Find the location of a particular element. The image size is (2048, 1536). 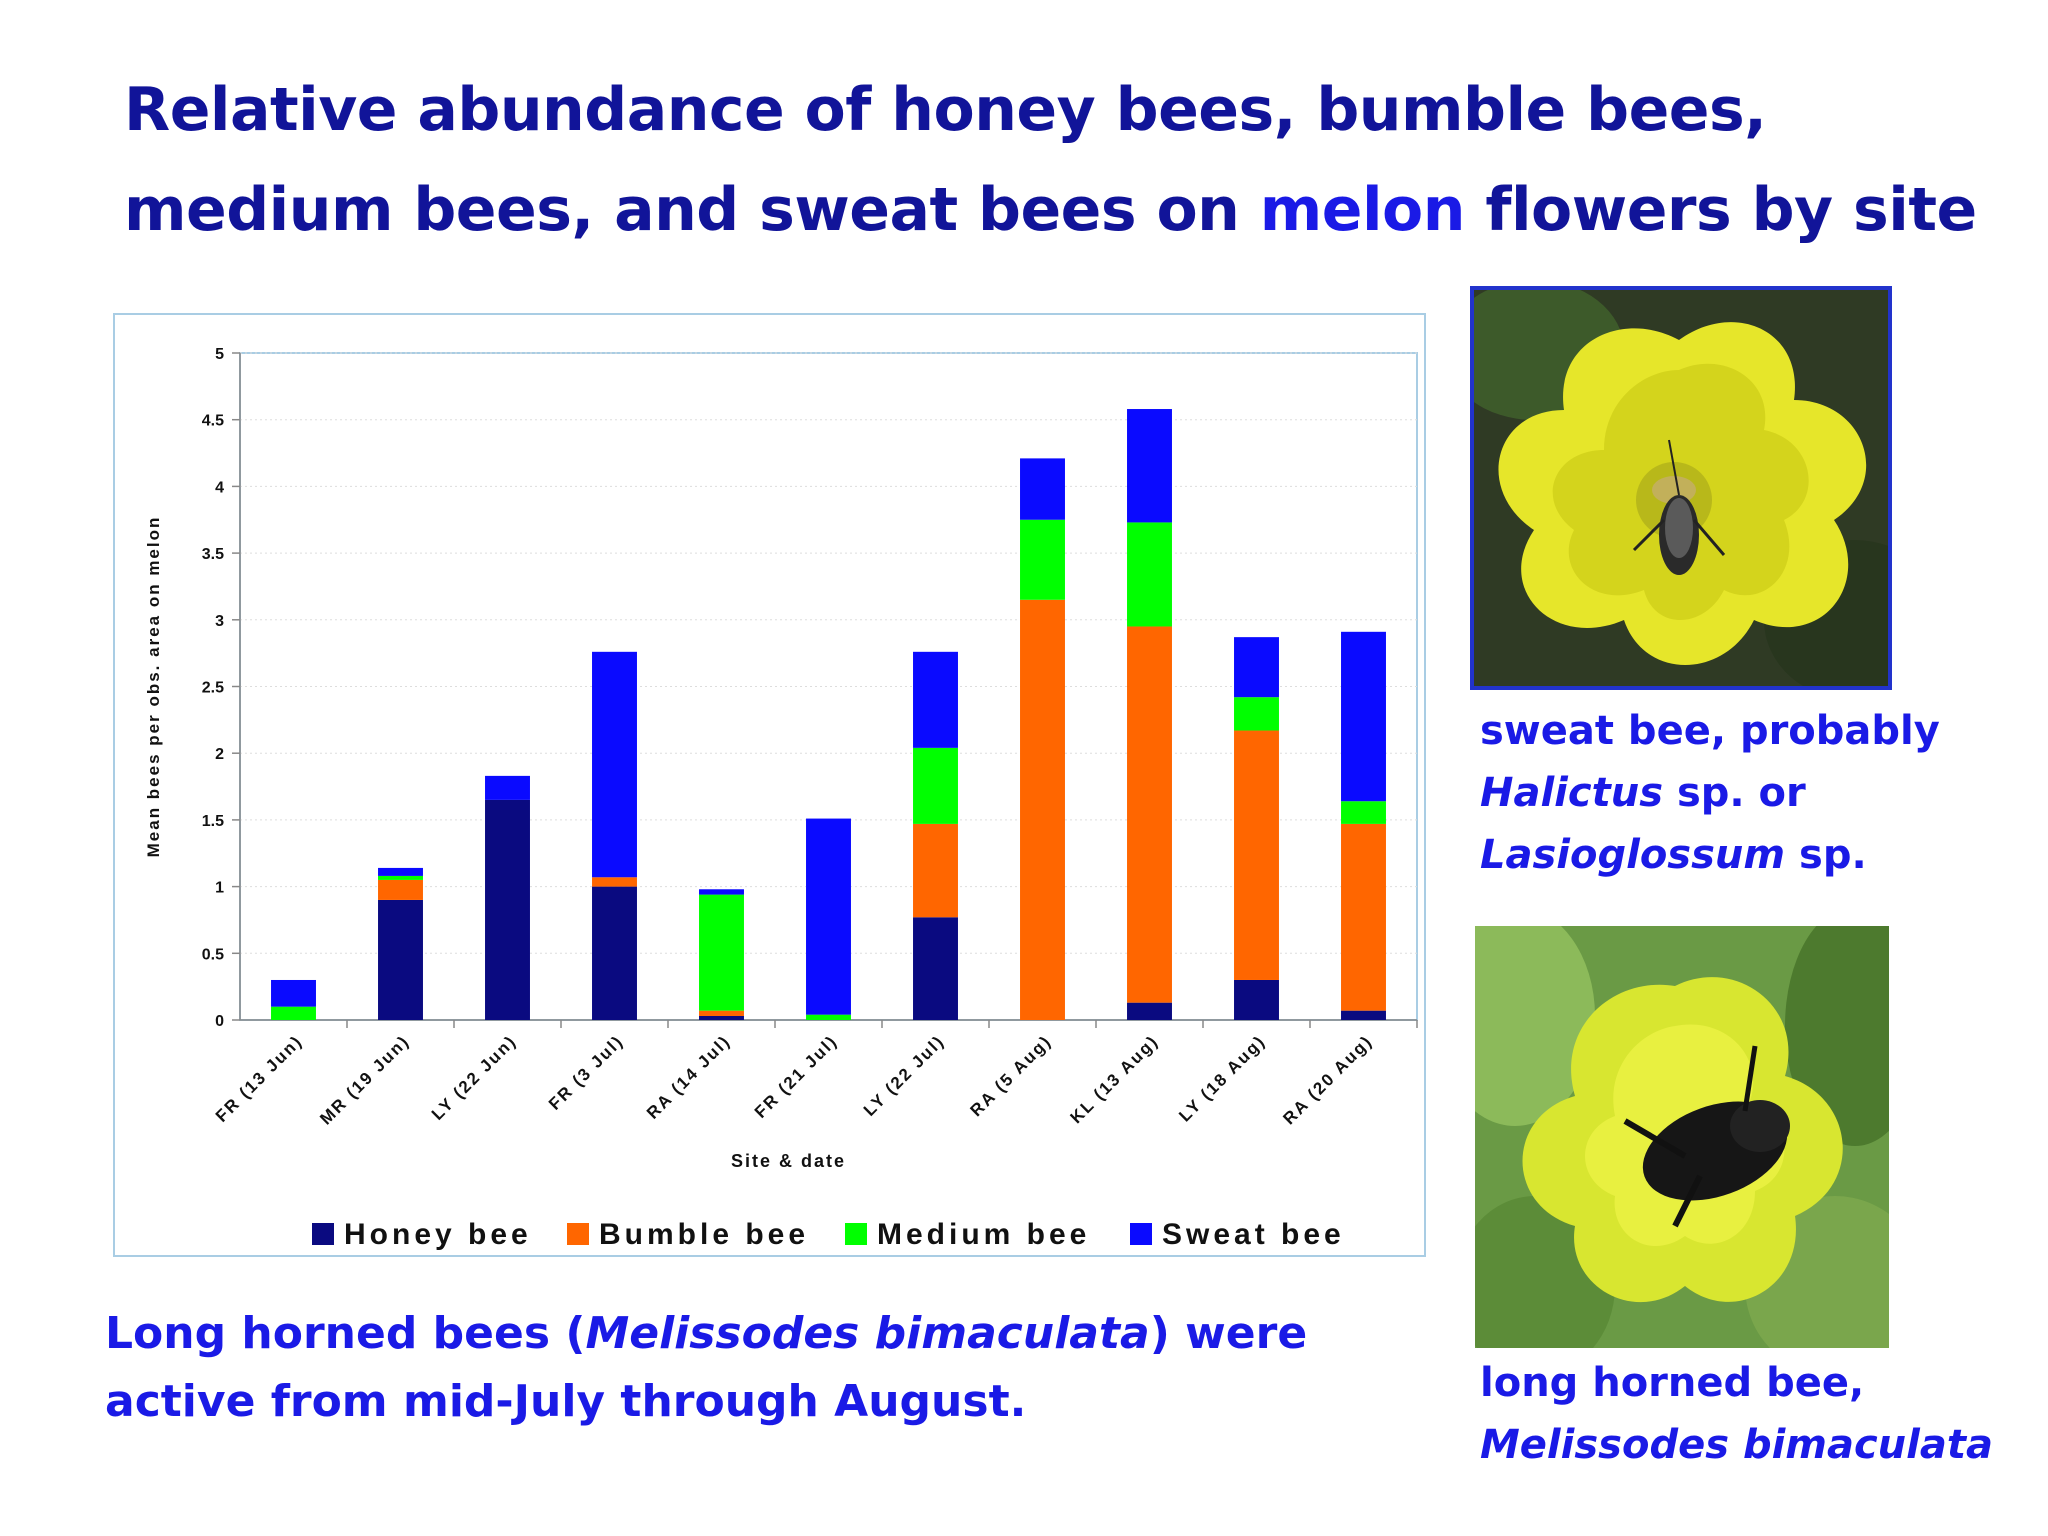

x-tick-label: FR (13 Jun) is located at coordinates (259, 1078).